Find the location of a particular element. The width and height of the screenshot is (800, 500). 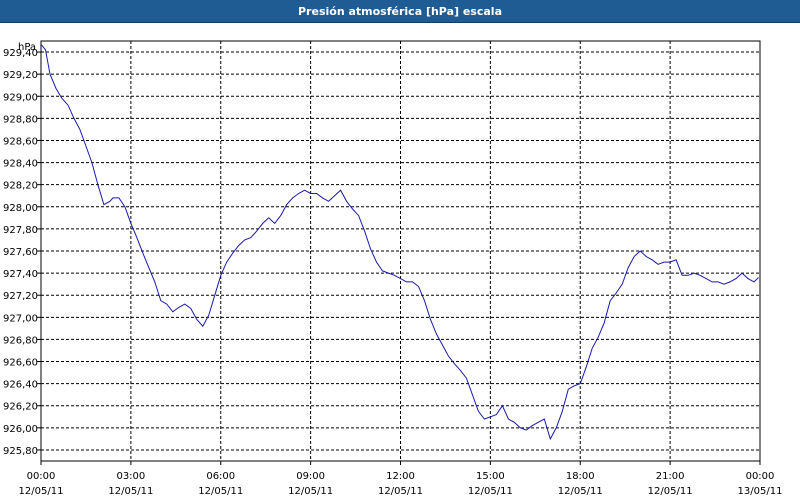

x-tick-date-label: 13/05/11 is located at coordinates (760, 491).